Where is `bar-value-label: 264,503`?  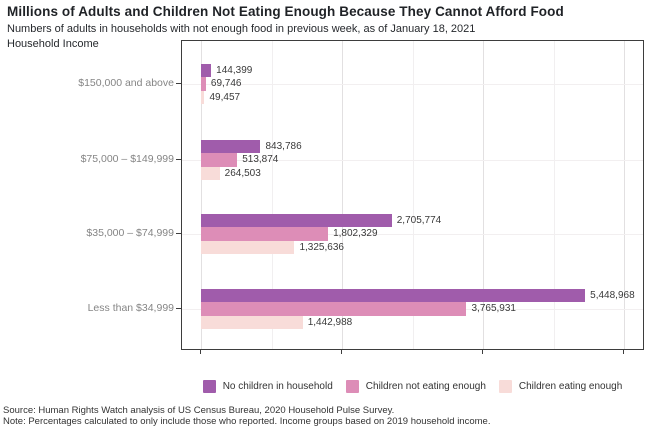
bar-value-label: 264,503 is located at coordinates (242, 173).